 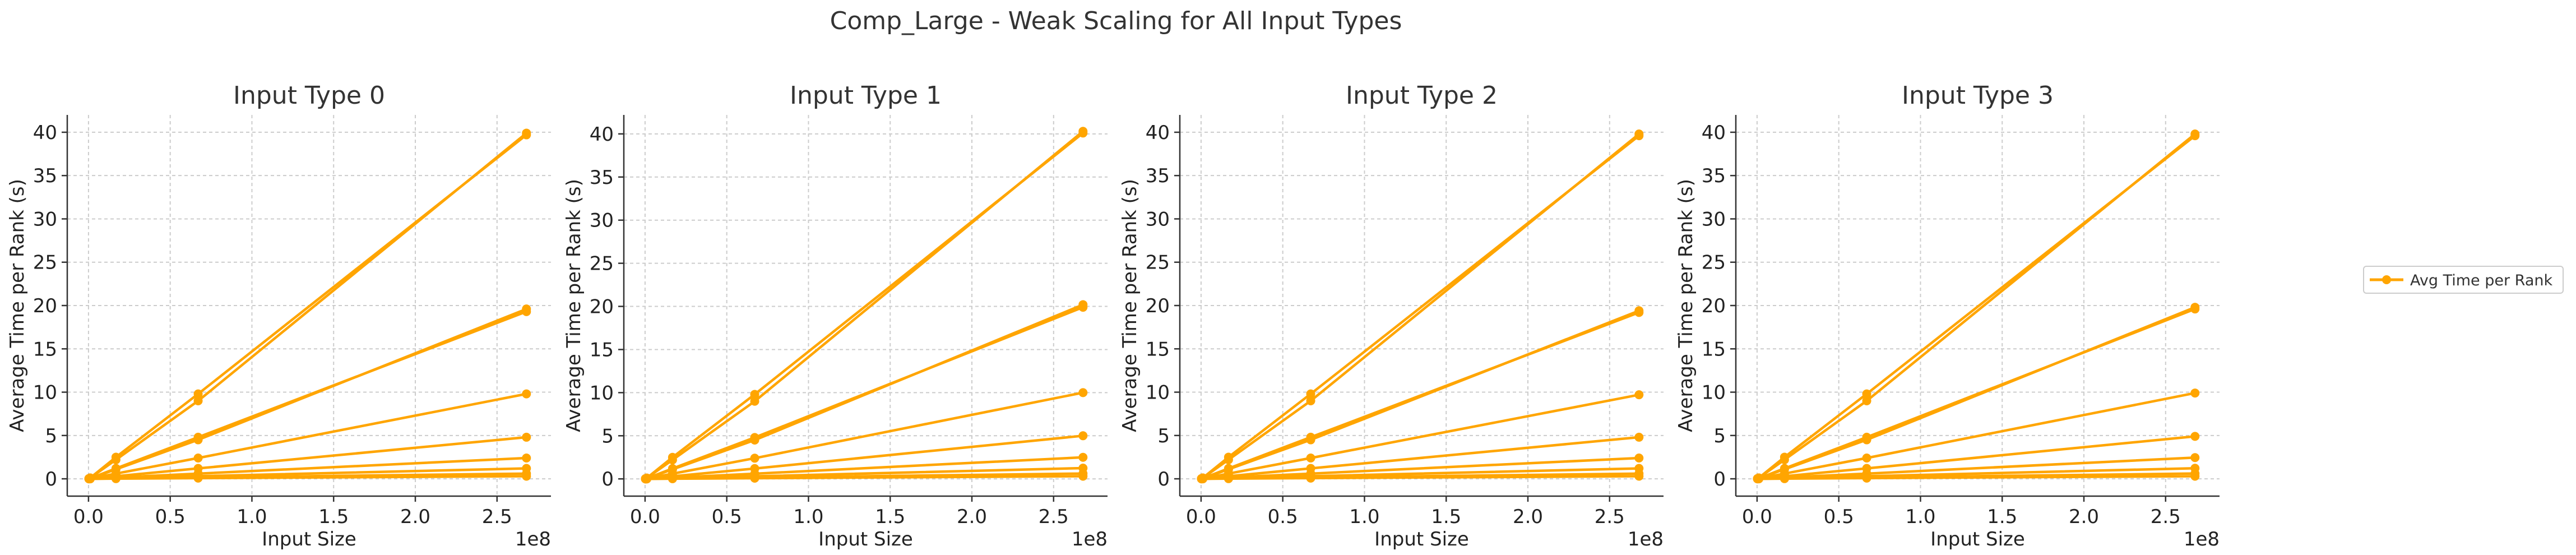 What do you see at coordinates (1422, 95) in the screenshot?
I see `subplot-title: Input Type 2` at bounding box center [1422, 95].